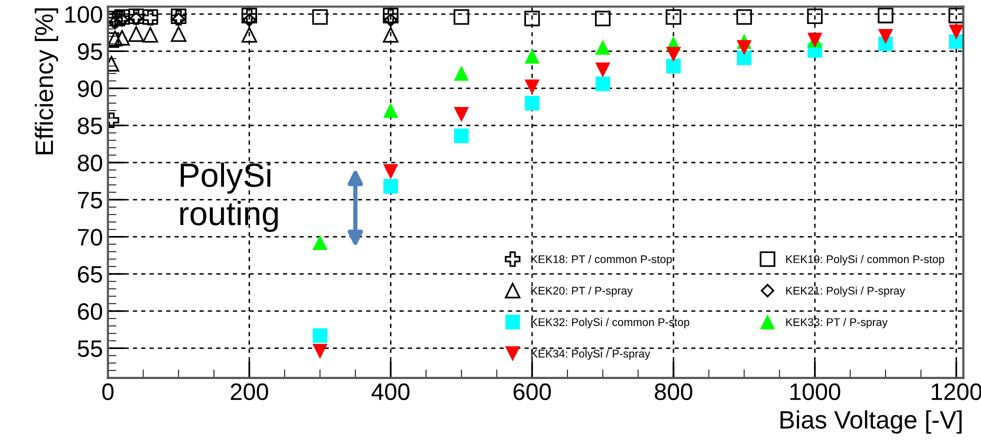  What do you see at coordinates (871, 422) in the screenshot?
I see `x-axis-title: Bias Voltage [-V]` at bounding box center [871, 422].